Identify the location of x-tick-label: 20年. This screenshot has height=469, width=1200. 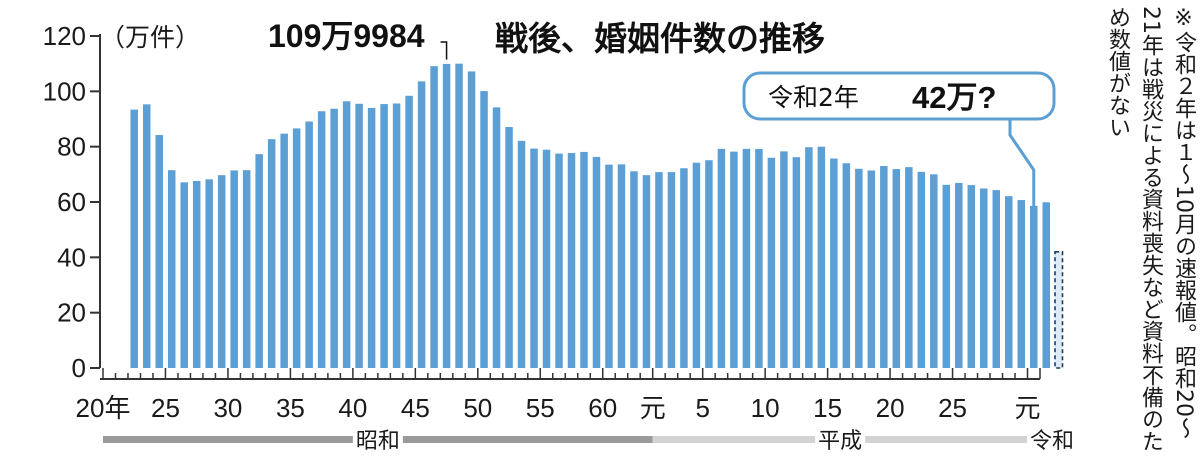
(103, 408).